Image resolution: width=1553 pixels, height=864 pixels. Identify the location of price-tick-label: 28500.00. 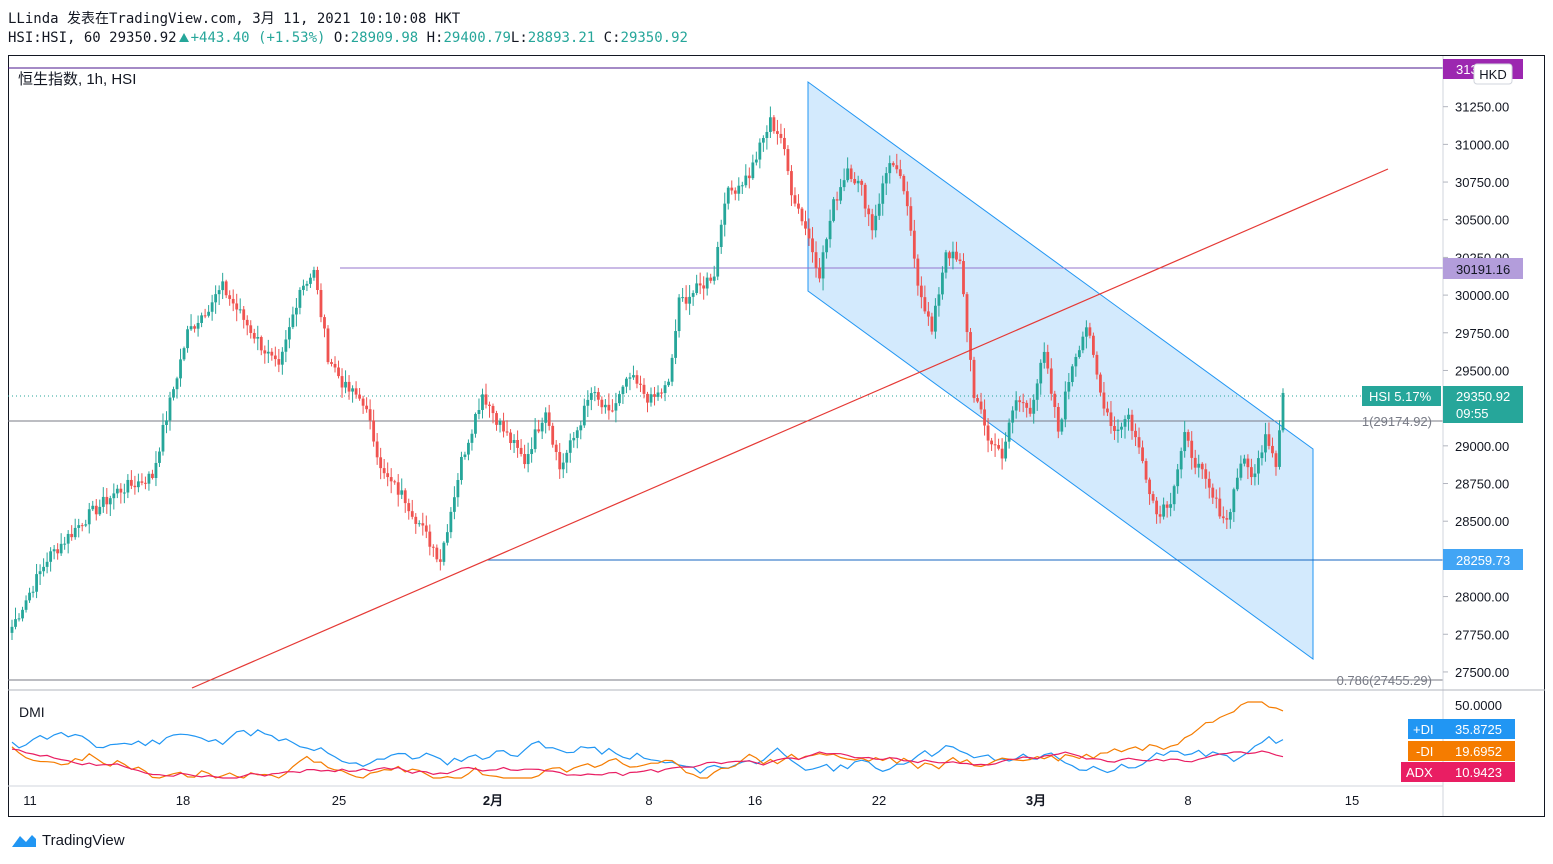
(1482, 521).